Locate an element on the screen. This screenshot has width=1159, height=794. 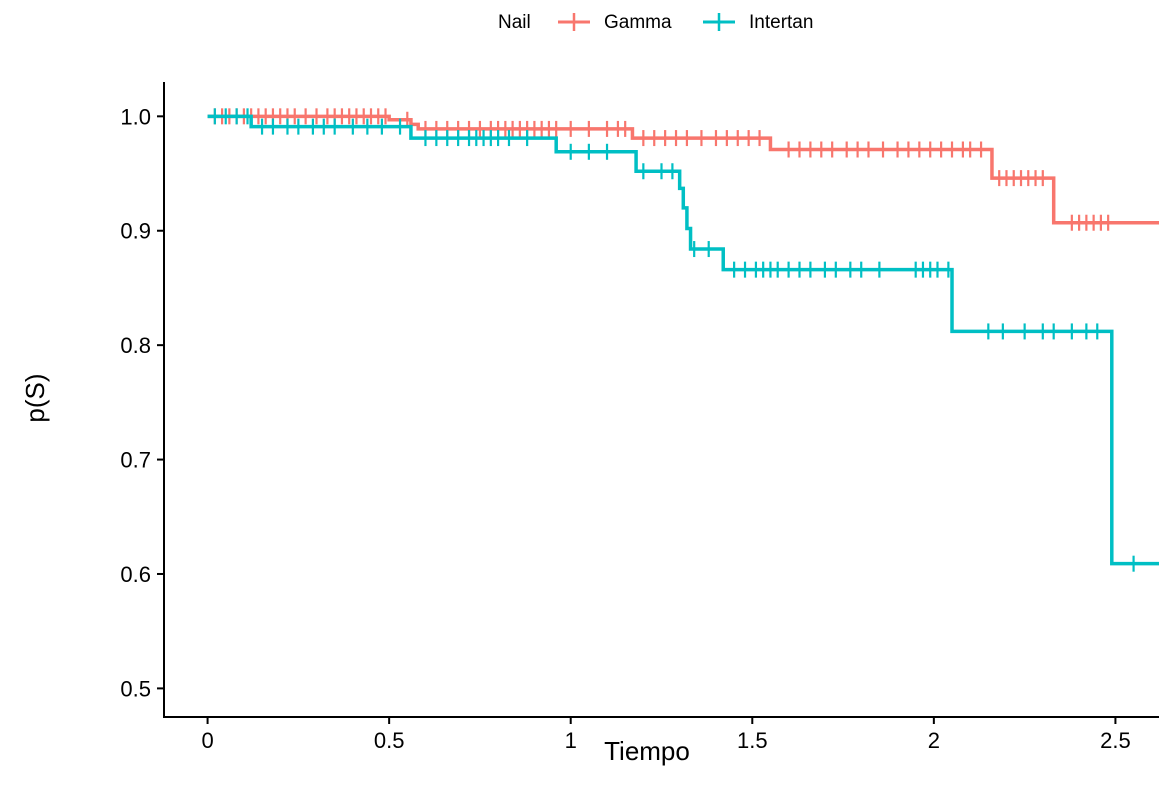
legend: Nail Gamma Intertan is located at coordinates (655, 22).